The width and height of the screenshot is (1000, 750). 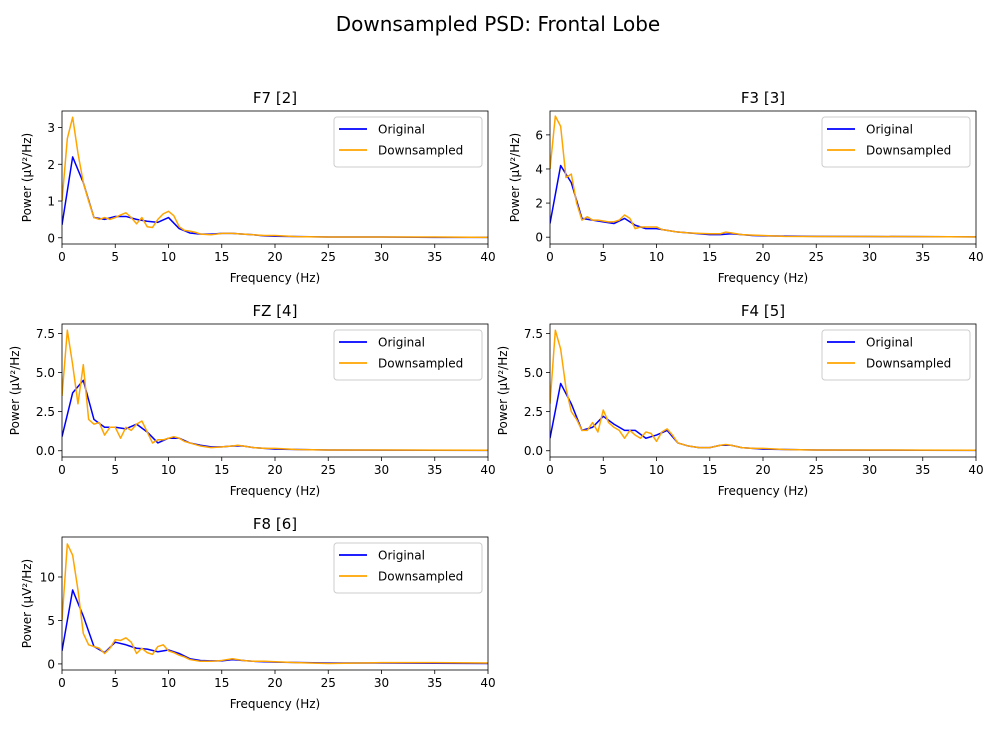 I want to click on y-tick-label: 1, so click(x=51, y=202).